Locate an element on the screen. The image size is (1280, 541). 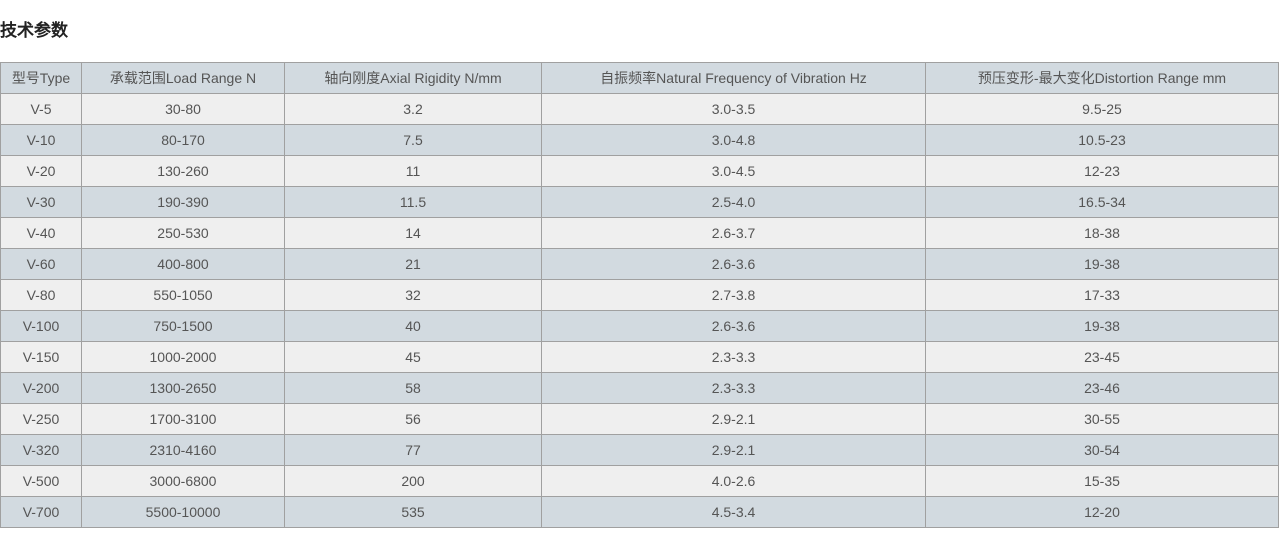
table-row: V-320 2310-4160 77 2.9-2.1 30-54 is located at coordinates (639, 450).